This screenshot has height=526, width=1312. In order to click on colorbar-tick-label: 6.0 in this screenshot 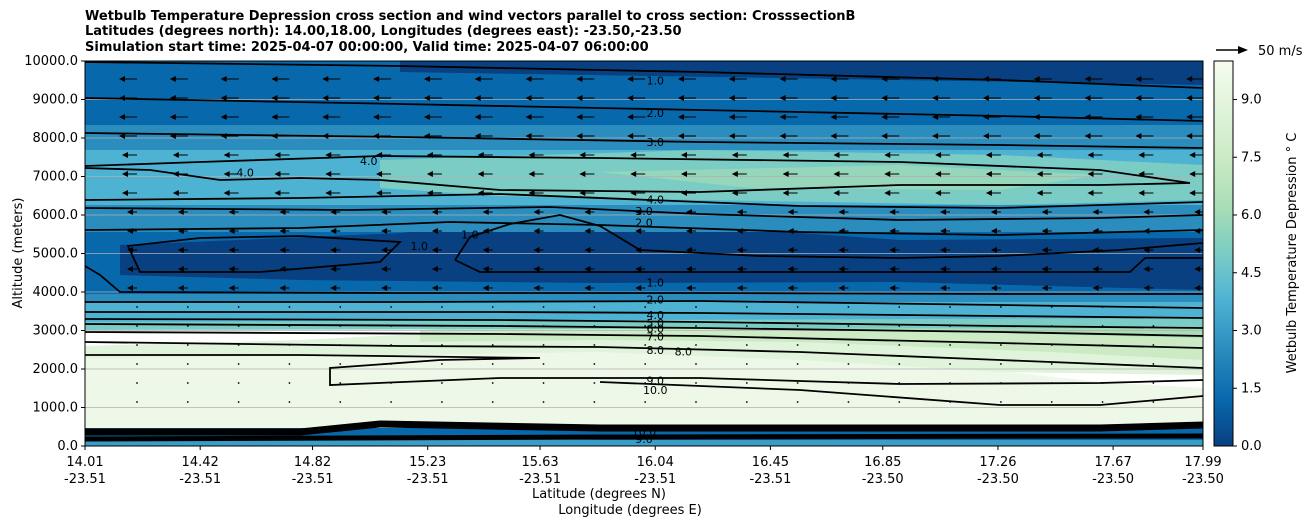, I will do `click(1251, 215)`.